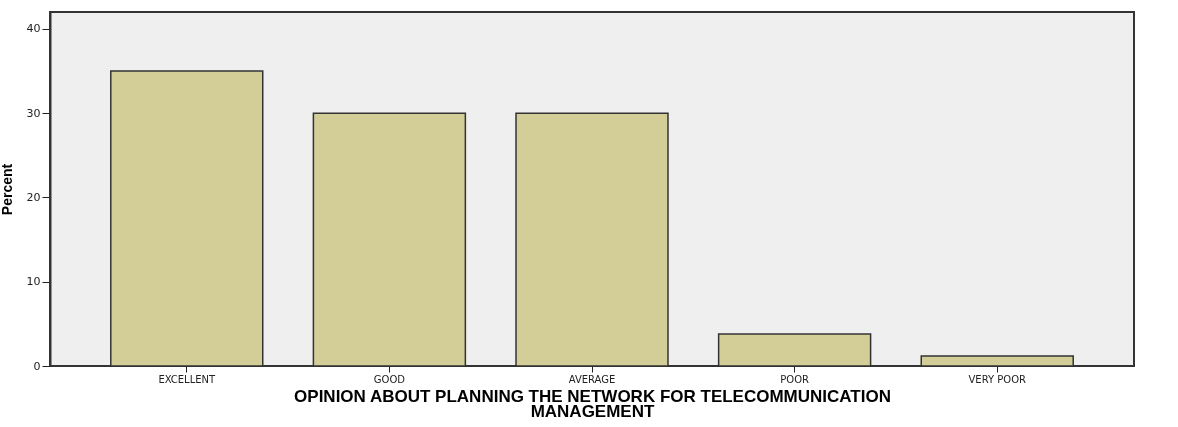 The width and height of the screenshot is (1178, 427). What do you see at coordinates (33, 197) in the screenshot?
I see `y-tick-label: 20` at bounding box center [33, 197].